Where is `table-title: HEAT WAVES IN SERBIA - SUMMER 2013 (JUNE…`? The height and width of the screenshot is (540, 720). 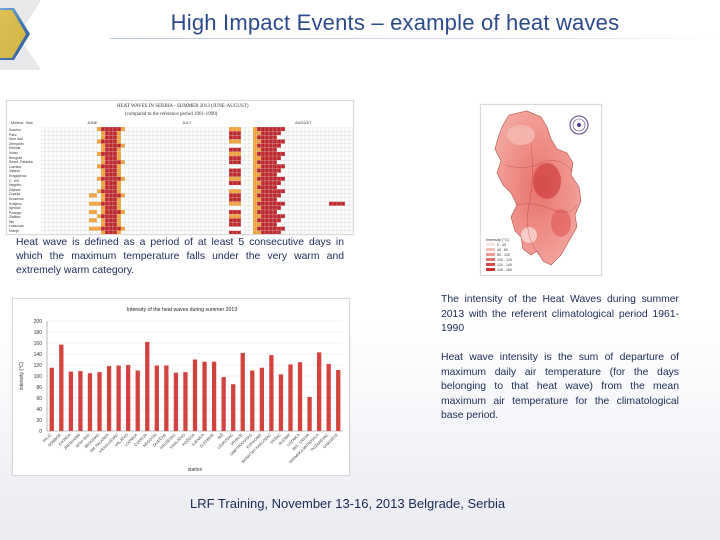
table-title: HEAT WAVES IN SERBIA - SUMMER 2013 (JUNE… is located at coordinates (183, 106).